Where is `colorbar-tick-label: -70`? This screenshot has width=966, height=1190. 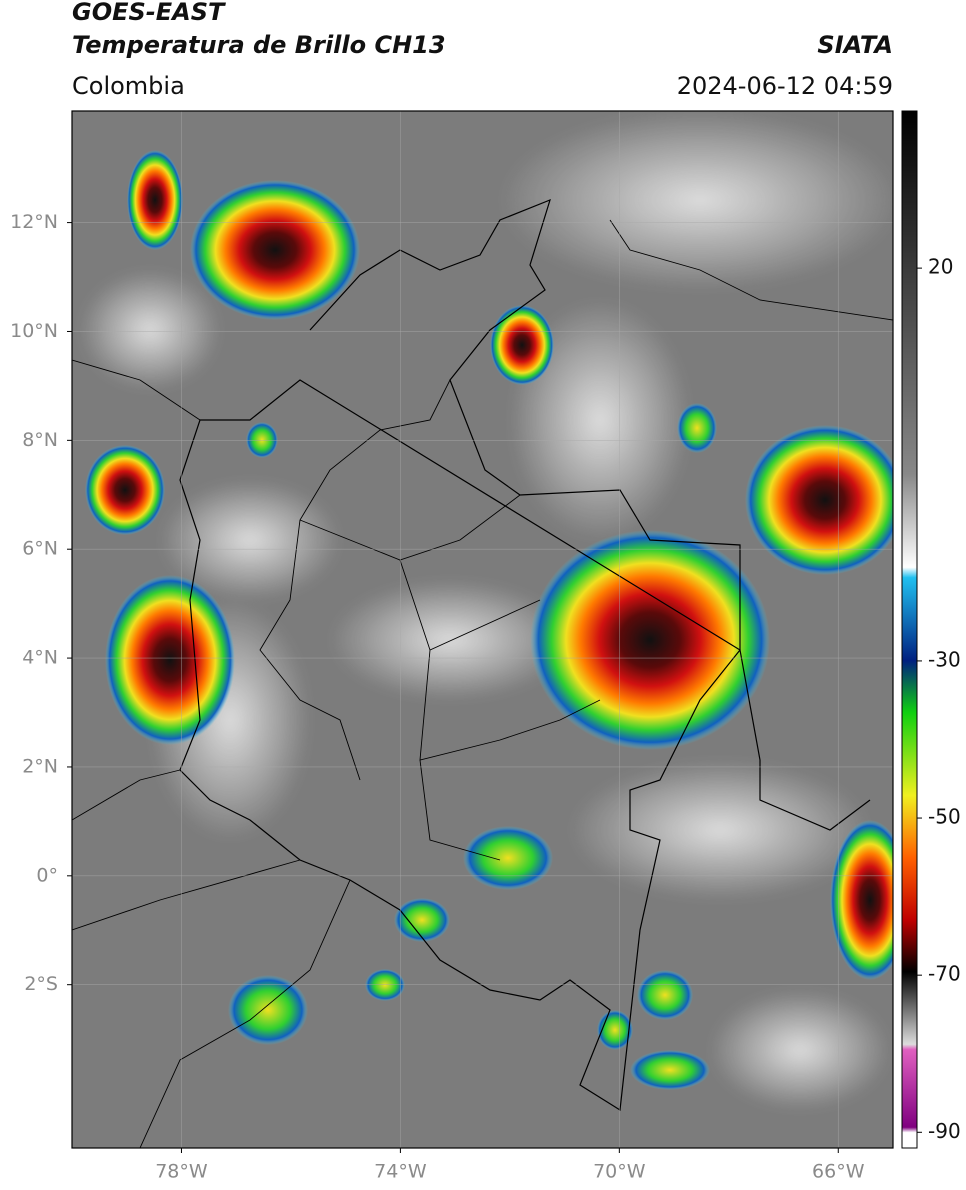 colorbar-tick-label: -70 is located at coordinates (944, 974).